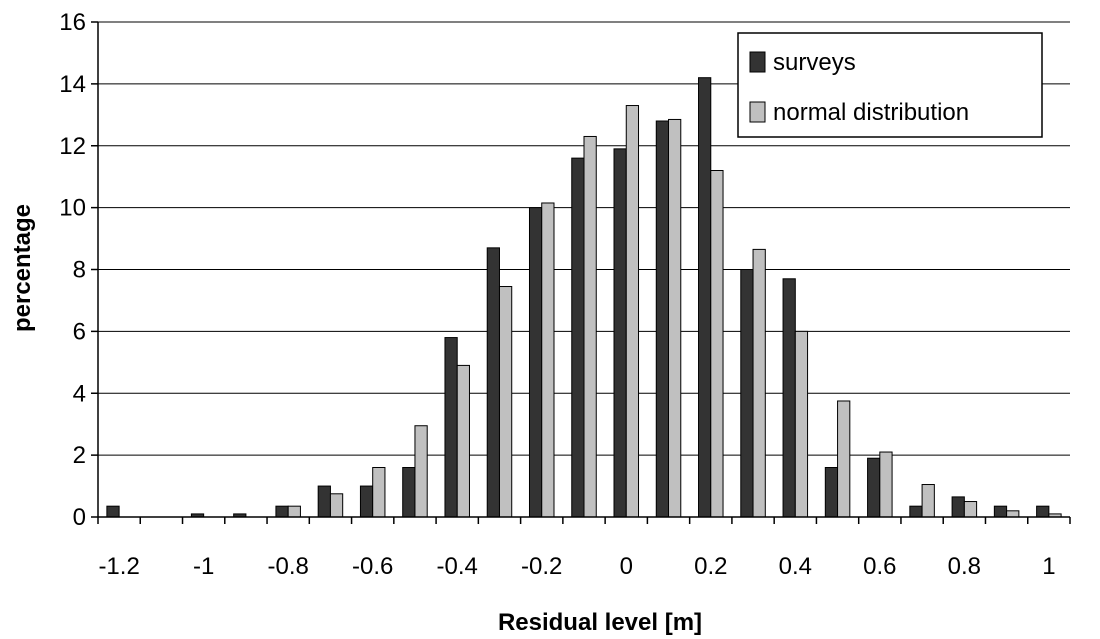 The height and width of the screenshot is (639, 1100). I want to click on bar-normal-distribution-0.4, so click(801, 424).